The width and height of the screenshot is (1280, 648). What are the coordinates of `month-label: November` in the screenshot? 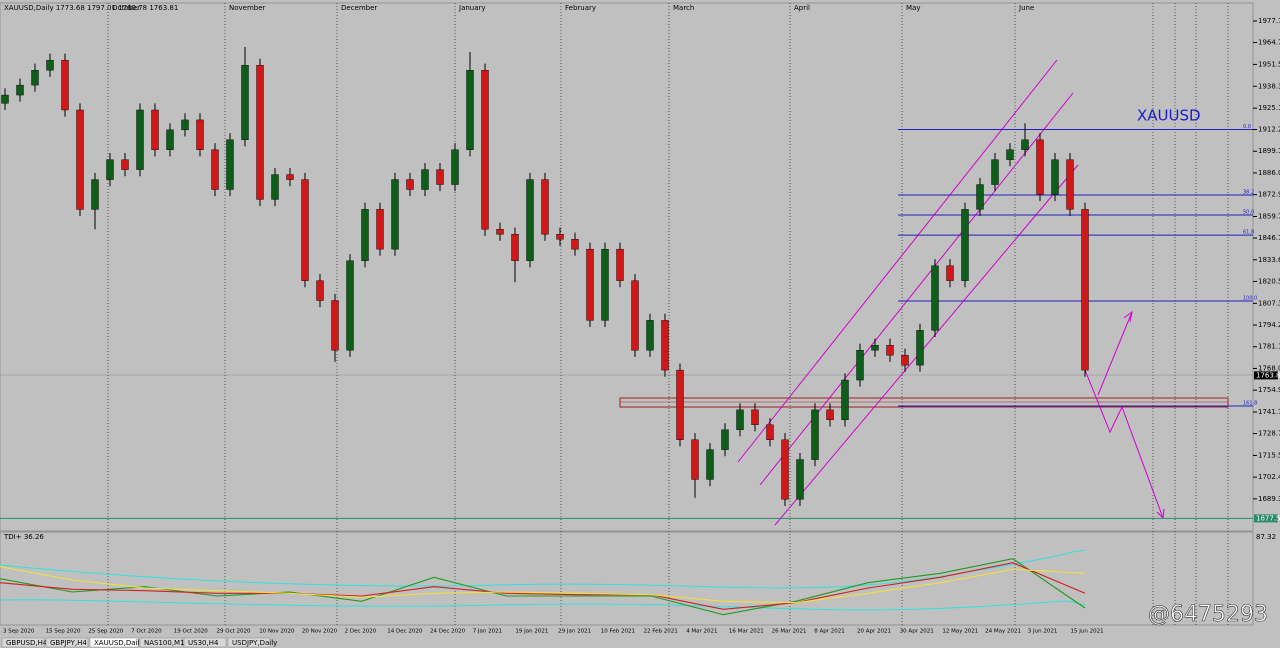 It's located at (247, 8).